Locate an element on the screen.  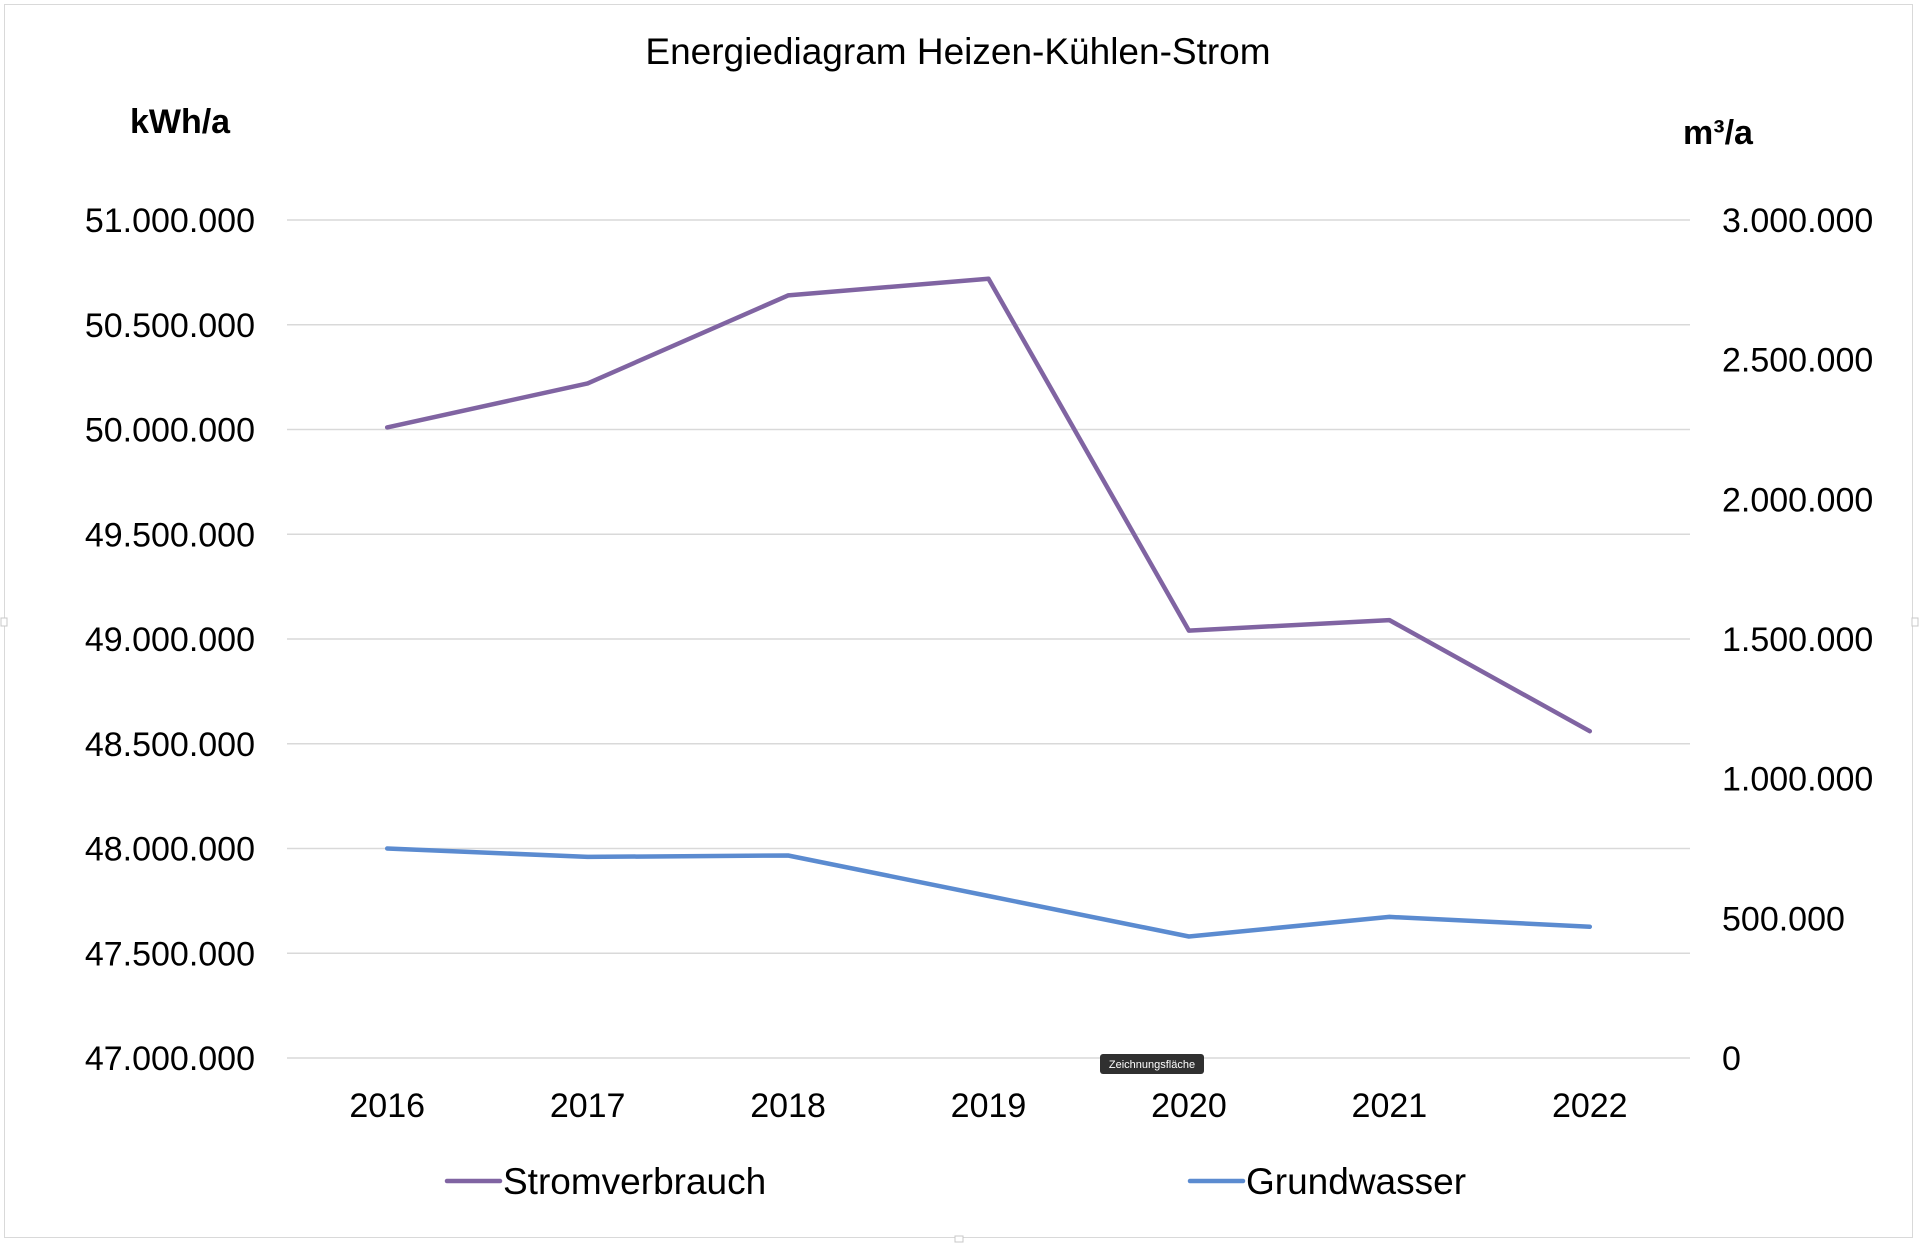
left-axis-tick-label: 47.000.000 is located at coordinates (170, 1059).